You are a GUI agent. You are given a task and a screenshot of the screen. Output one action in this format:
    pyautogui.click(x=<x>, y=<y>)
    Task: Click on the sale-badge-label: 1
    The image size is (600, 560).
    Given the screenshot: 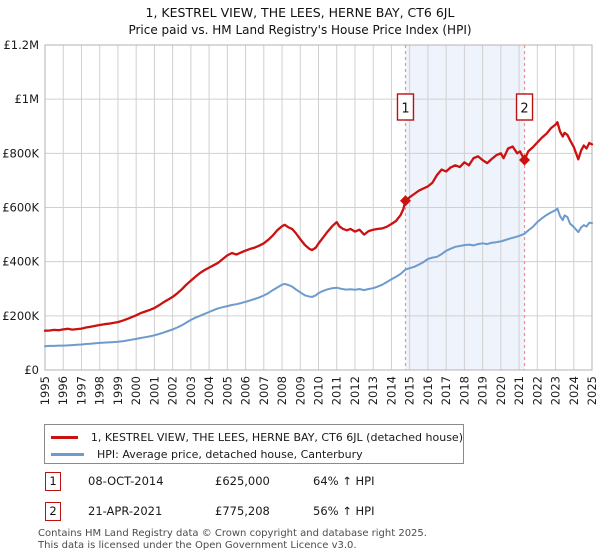 What is the action you would take?
    pyautogui.click(x=405, y=109)
    